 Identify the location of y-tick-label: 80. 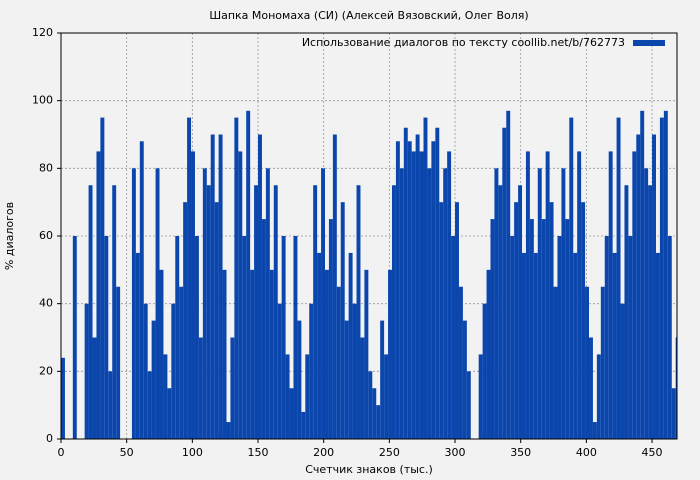
(46, 167).